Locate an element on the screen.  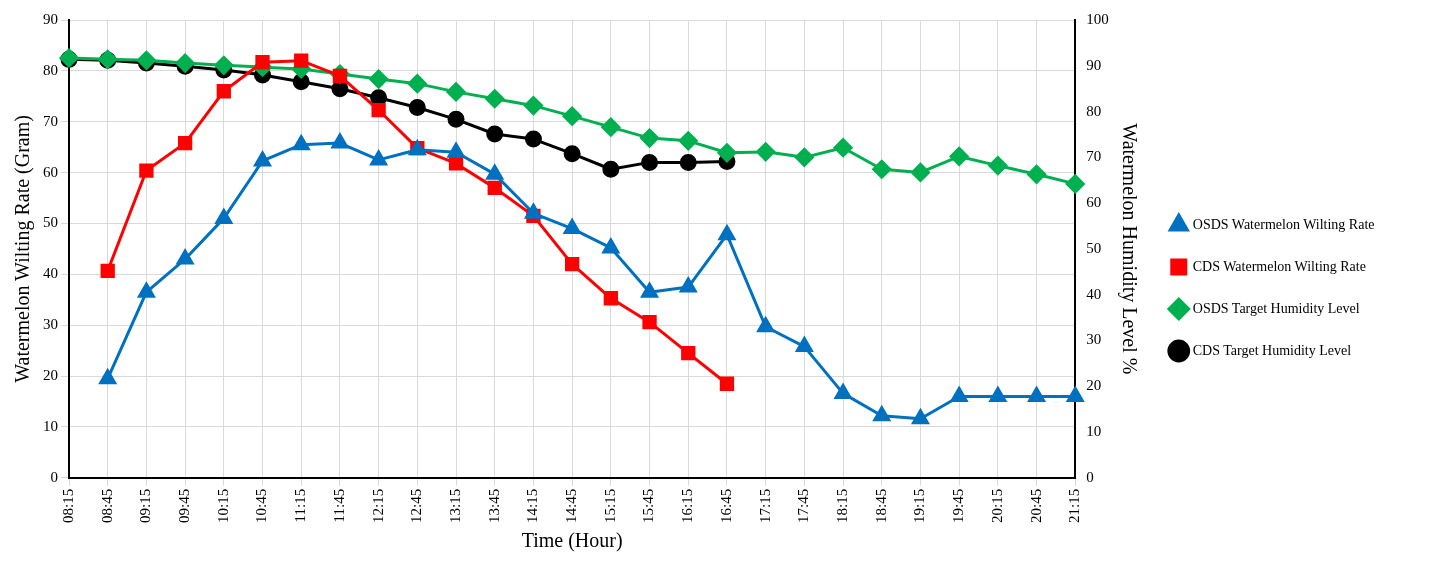
y-tick-label: 20 is located at coordinates (50, 375).